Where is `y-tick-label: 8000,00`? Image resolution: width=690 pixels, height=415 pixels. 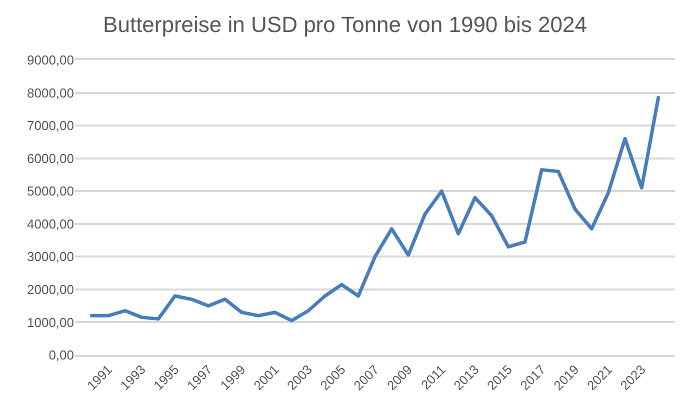
y-tick-label: 8000,00 is located at coordinates (50, 92).